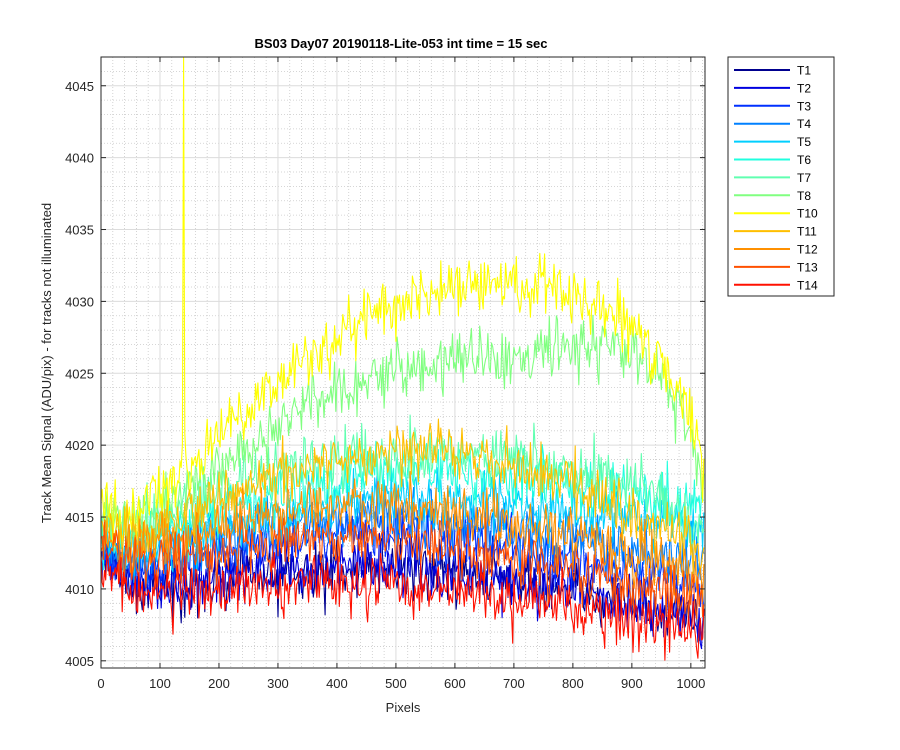 This screenshot has width=900, height=750. Describe the element at coordinates (514, 683) in the screenshot. I see `x-tick-label: 700` at that location.